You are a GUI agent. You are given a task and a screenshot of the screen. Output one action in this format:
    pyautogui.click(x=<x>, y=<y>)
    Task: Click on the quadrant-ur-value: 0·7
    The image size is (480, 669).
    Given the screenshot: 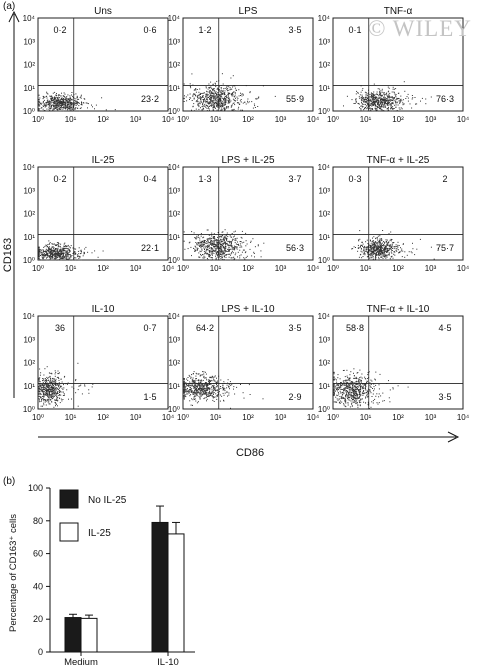 What is the action you would take?
    pyautogui.click(x=149, y=328)
    